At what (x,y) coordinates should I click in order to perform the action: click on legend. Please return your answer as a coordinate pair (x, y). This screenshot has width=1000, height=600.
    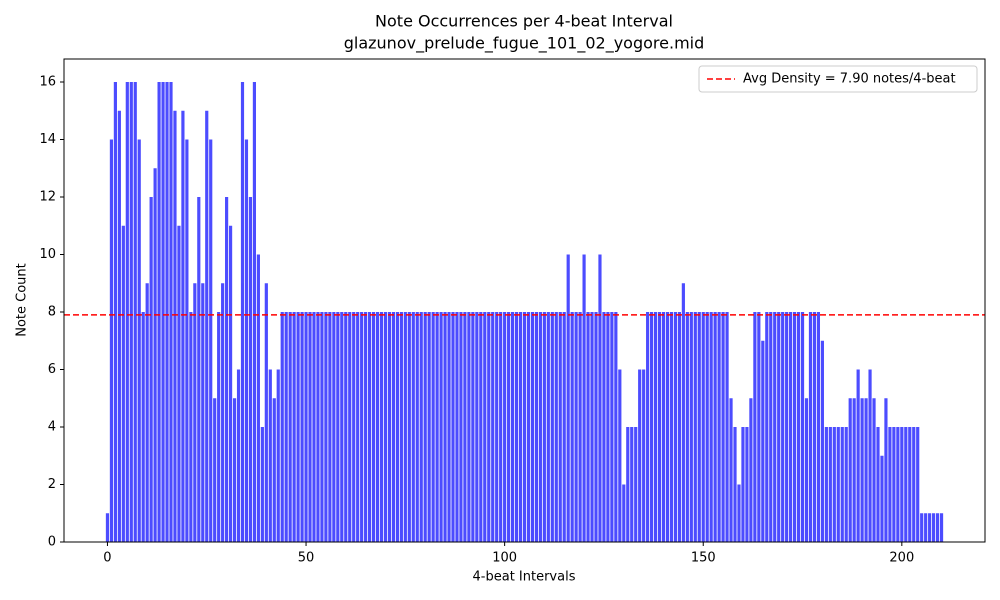
    Looking at the image, I should click on (838, 79).